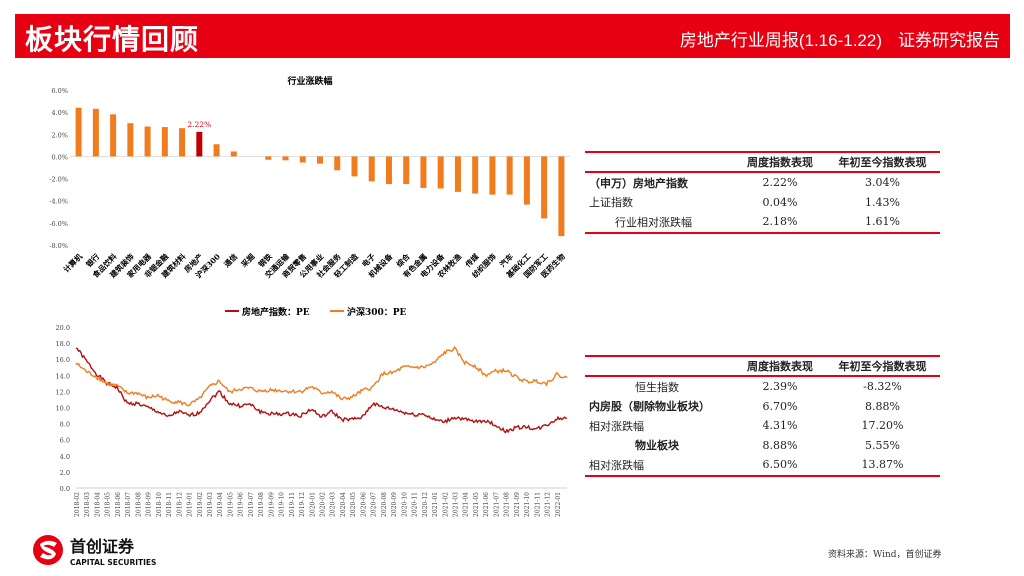 The image size is (1024, 576). What do you see at coordinates (302, 504) in the screenshot?
I see `x-tick-label: 2019-12` at bounding box center [302, 504].